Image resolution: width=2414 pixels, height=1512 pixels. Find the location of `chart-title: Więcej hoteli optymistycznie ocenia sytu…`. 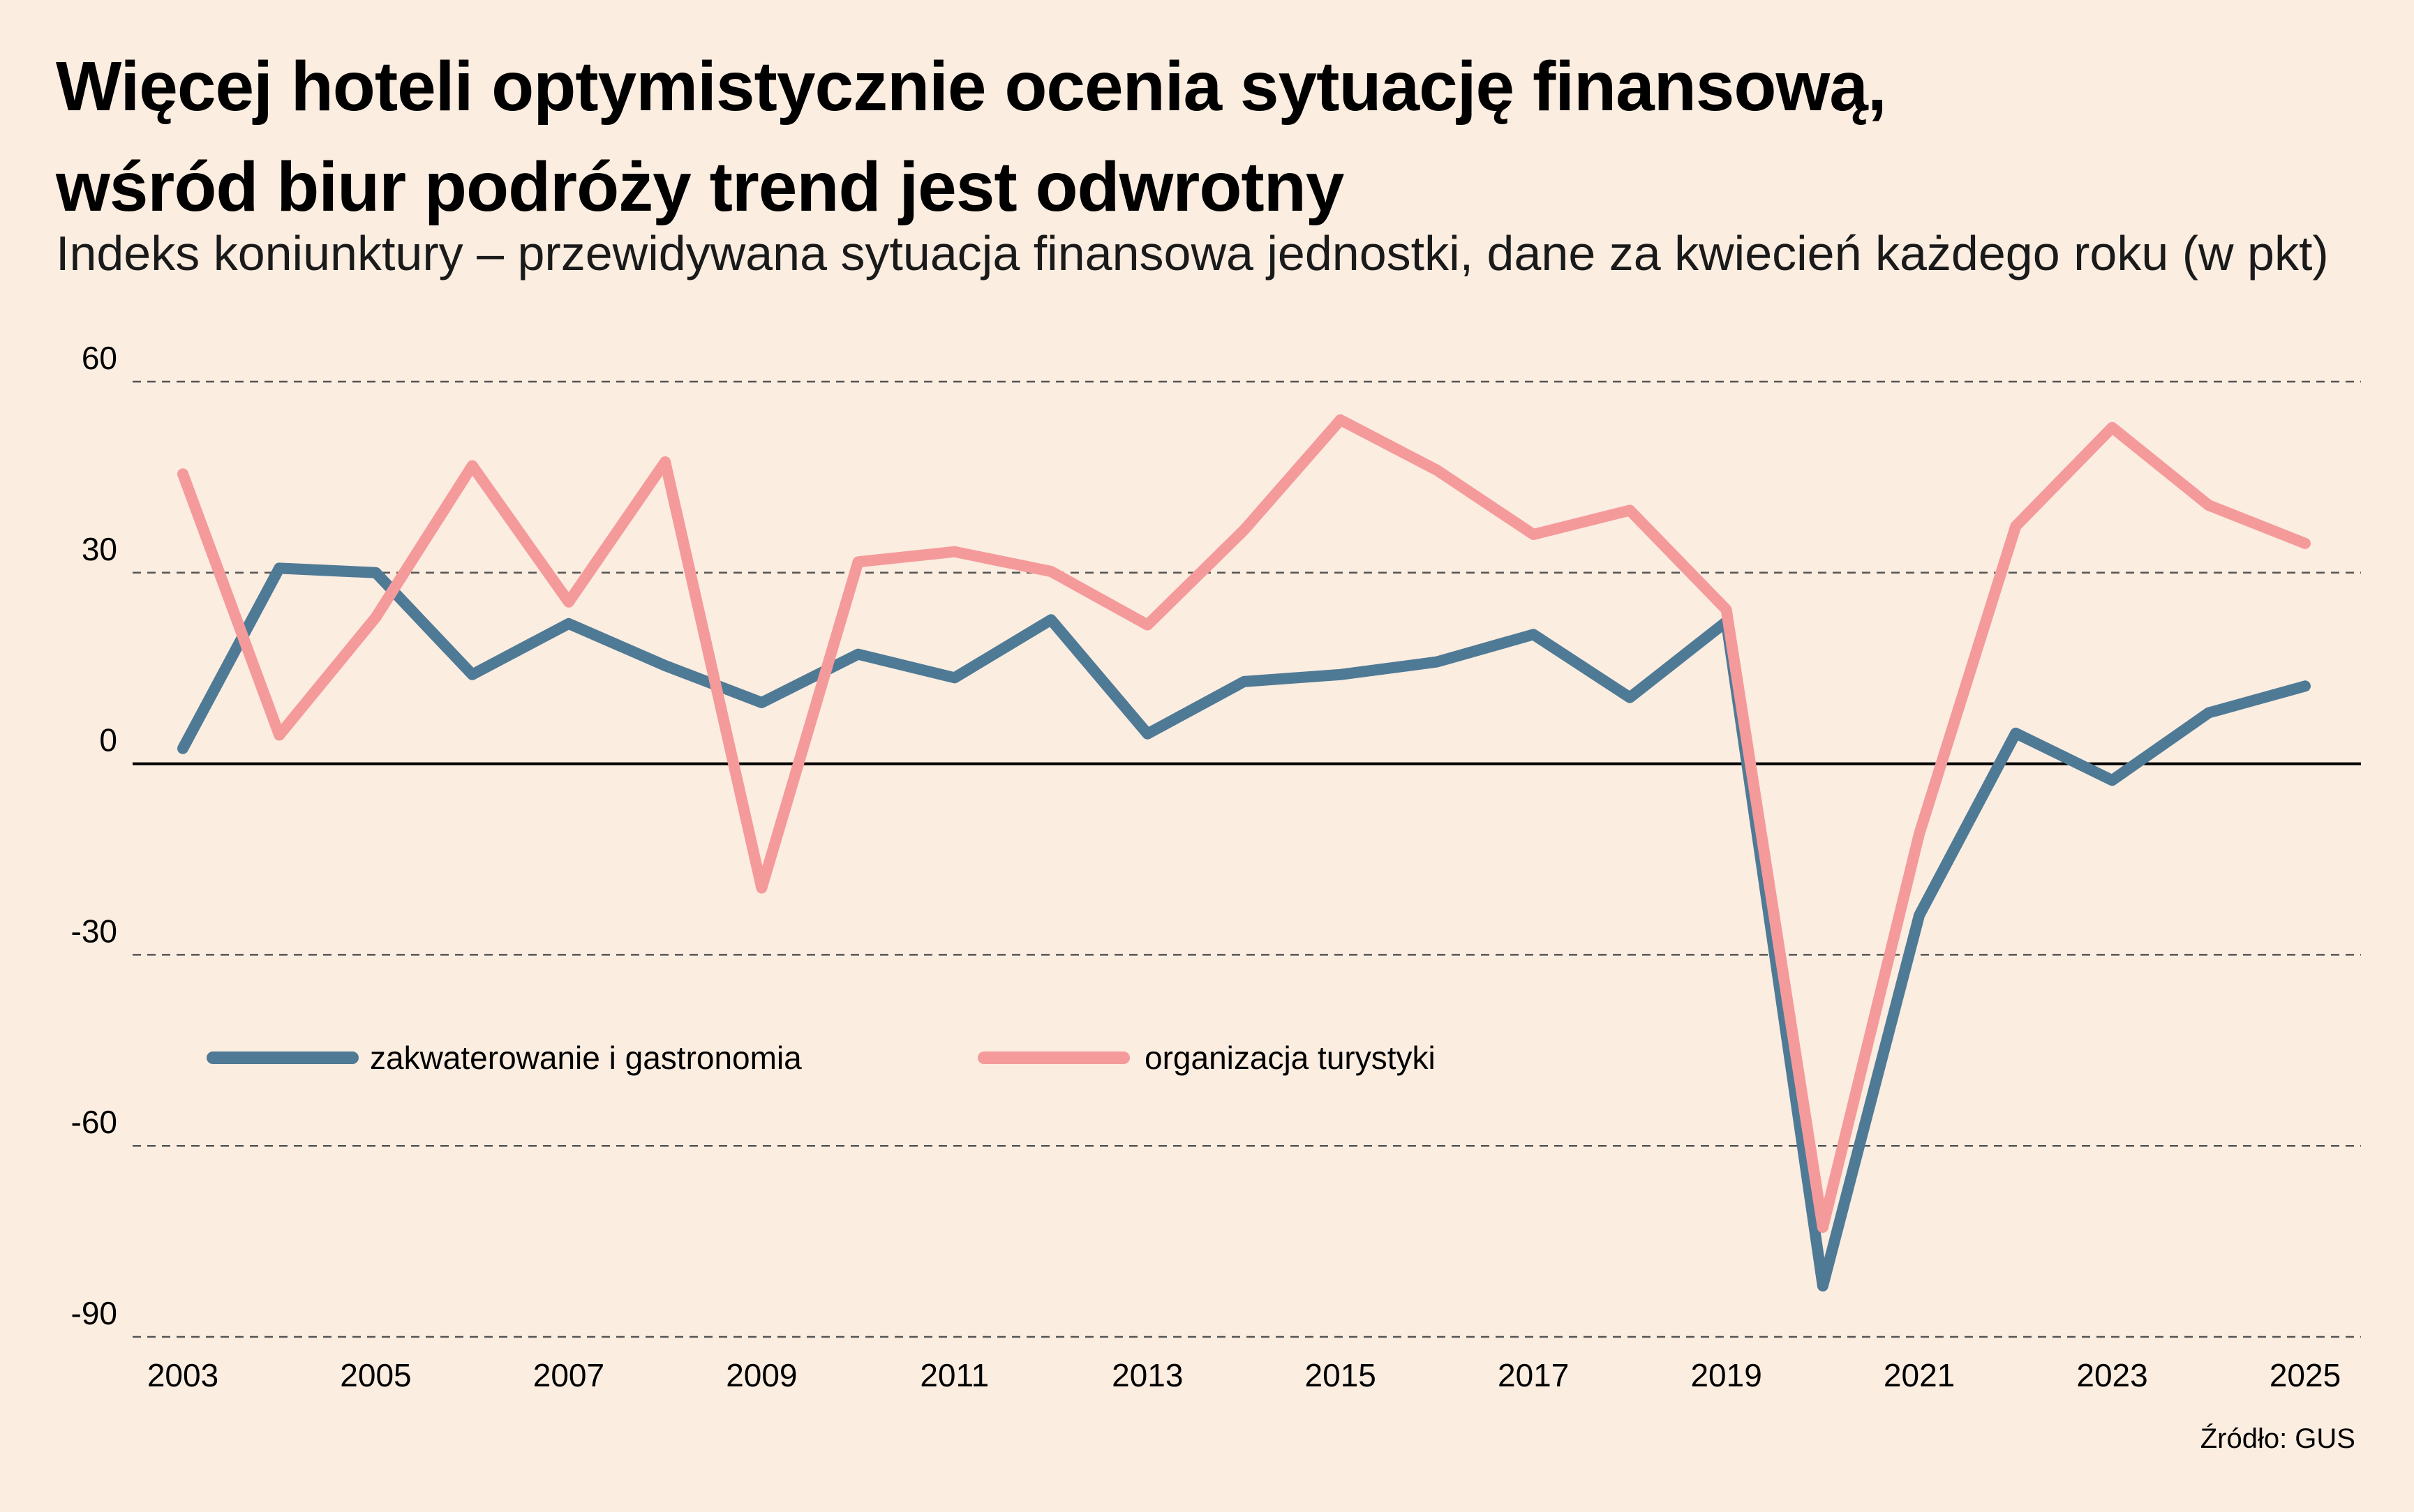

chart-title: Więcej hoteli optymistycznie ocenia sytu… is located at coordinates (1208, 136).